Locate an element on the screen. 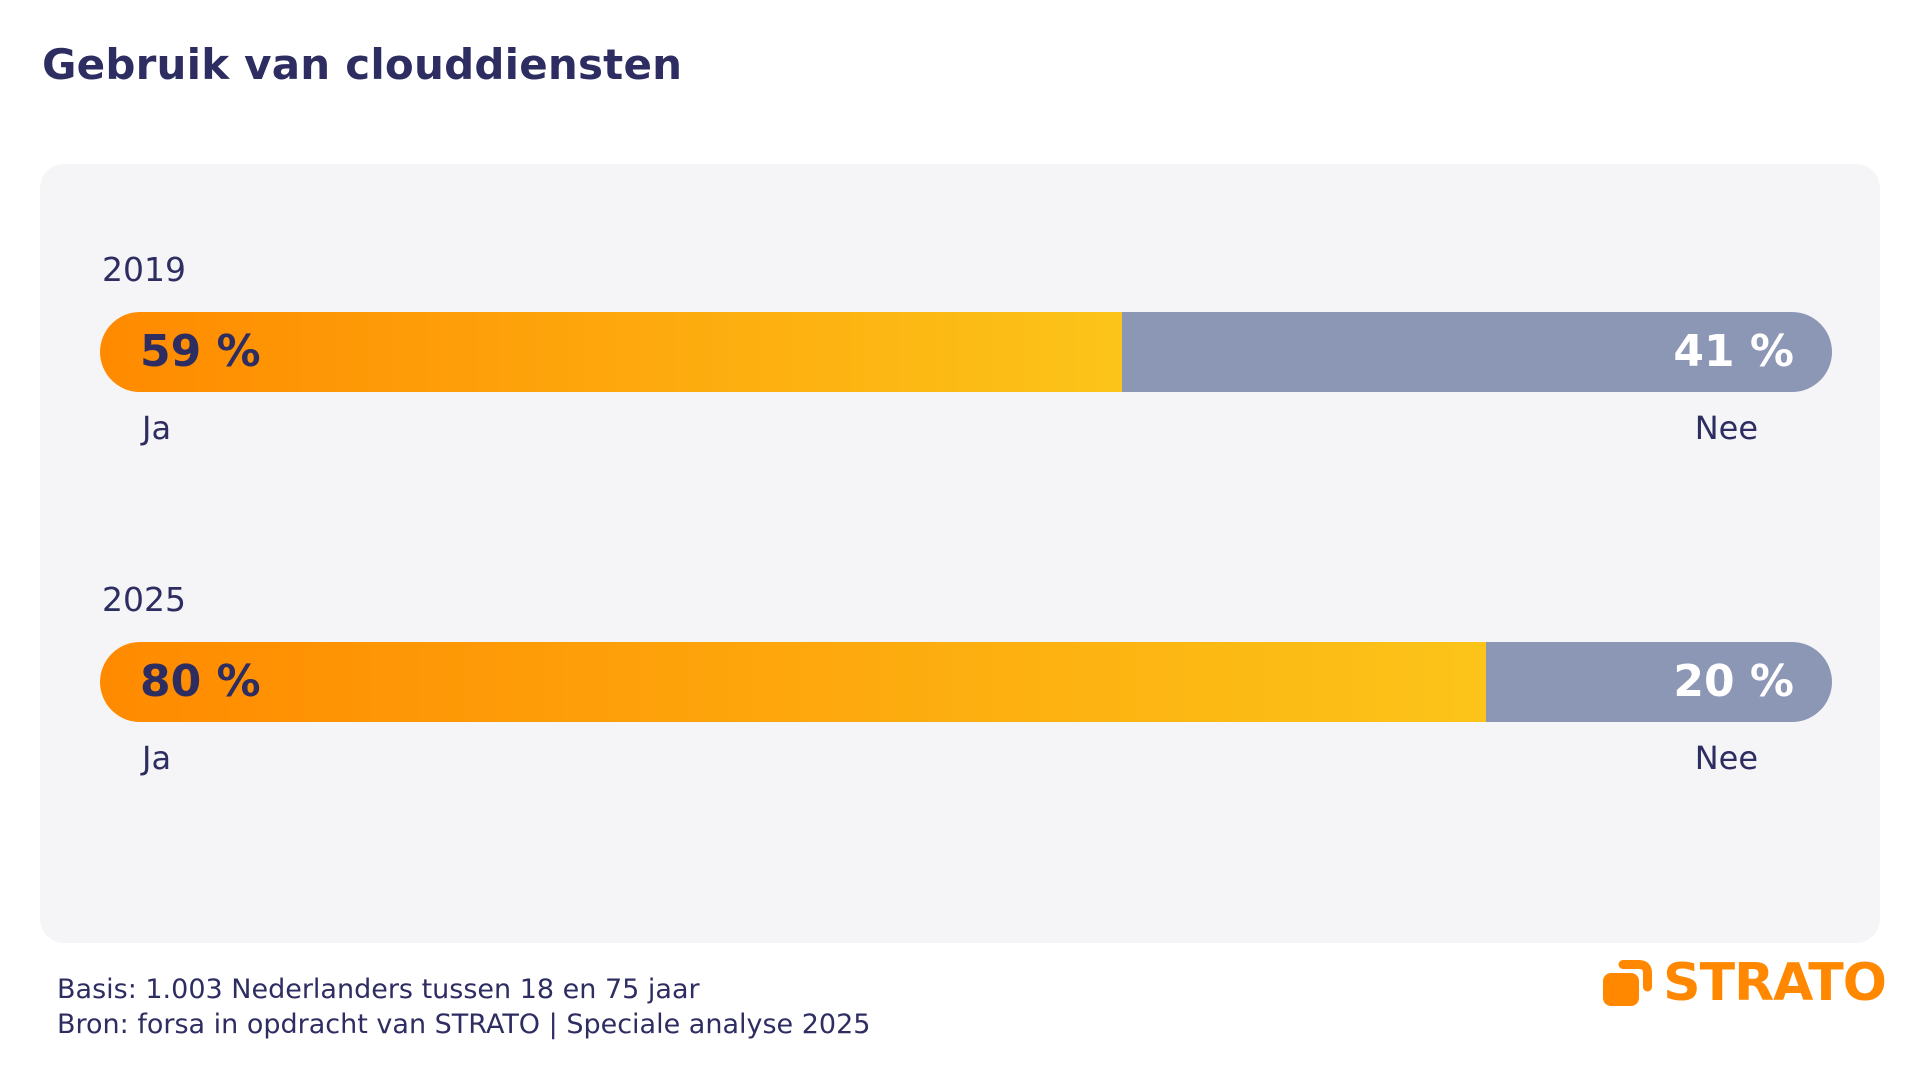  category-label-yes-2025: Ja is located at coordinates (157, 758).